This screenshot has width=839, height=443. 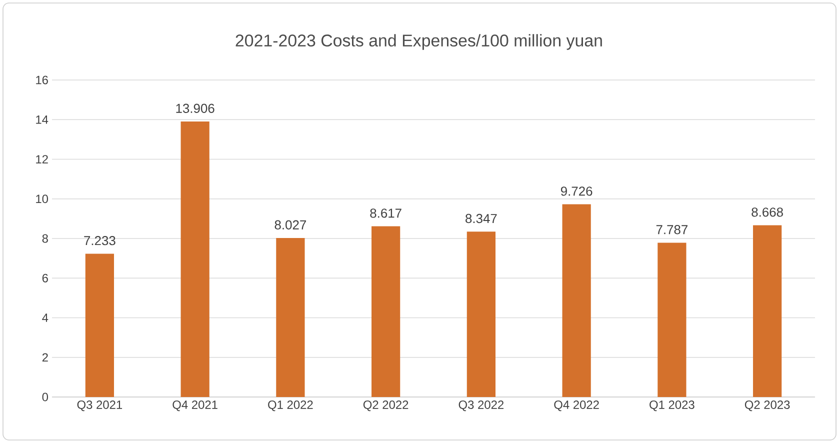 I want to click on y-tick-label: 14, so click(x=42, y=120).